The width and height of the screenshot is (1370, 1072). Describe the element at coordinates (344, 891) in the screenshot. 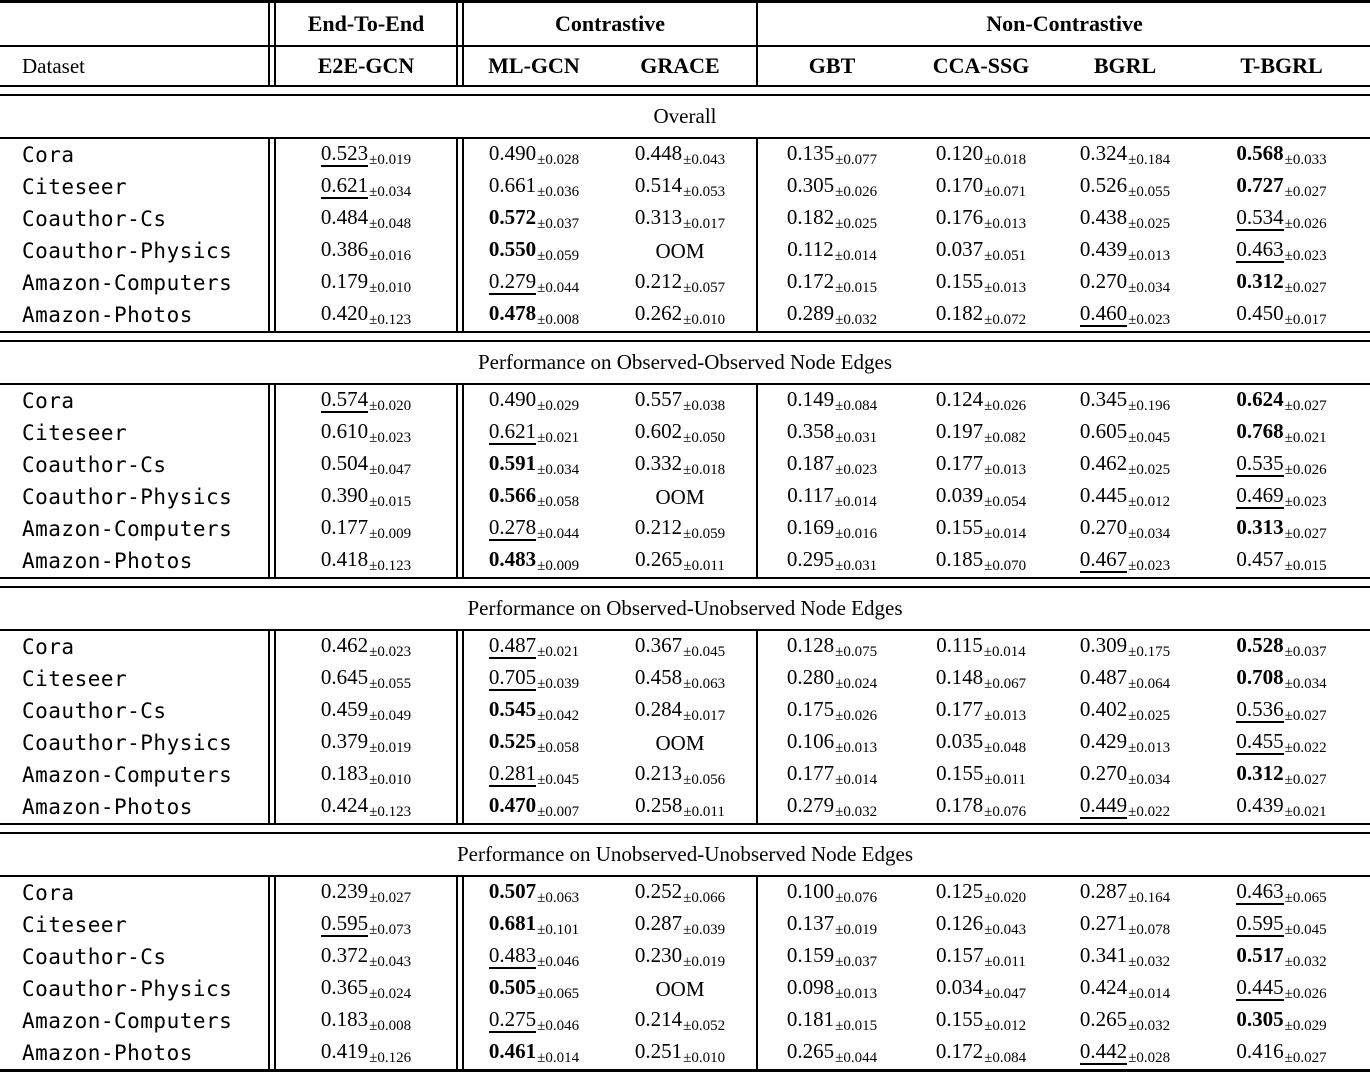

I see `metric-value: 0.239` at that location.